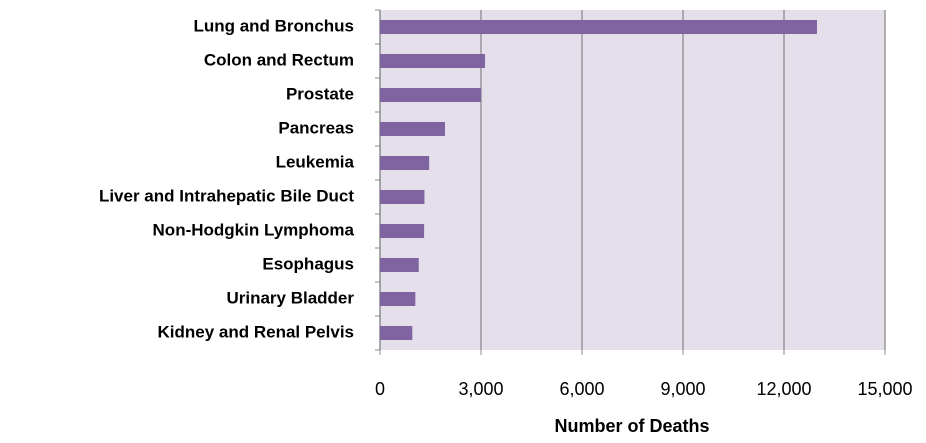  What do you see at coordinates (290, 297) in the screenshot?
I see `y-tick-label: Urinary Bladder` at bounding box center [290, 297].